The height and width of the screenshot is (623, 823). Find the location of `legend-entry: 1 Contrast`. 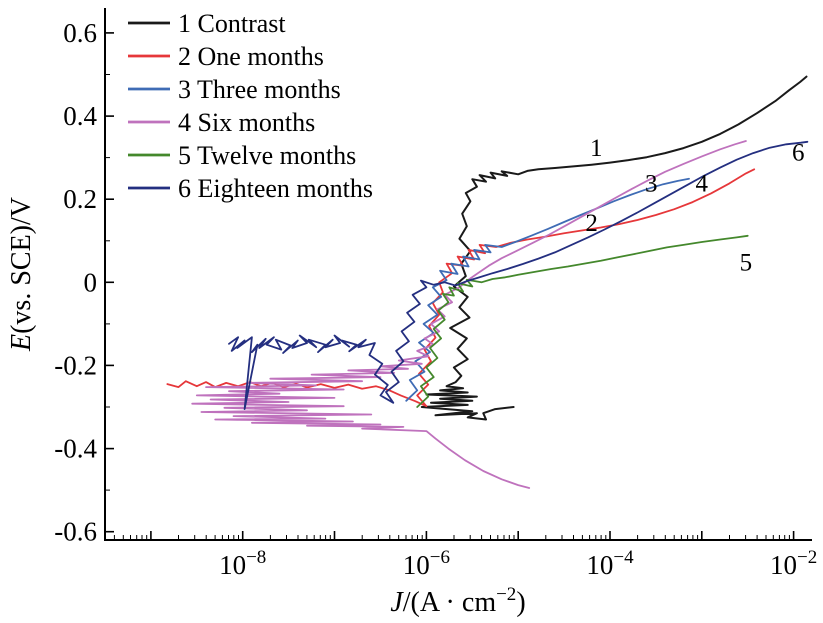

legend-entry: 1 Contrast is located at coordinates (207, 23).